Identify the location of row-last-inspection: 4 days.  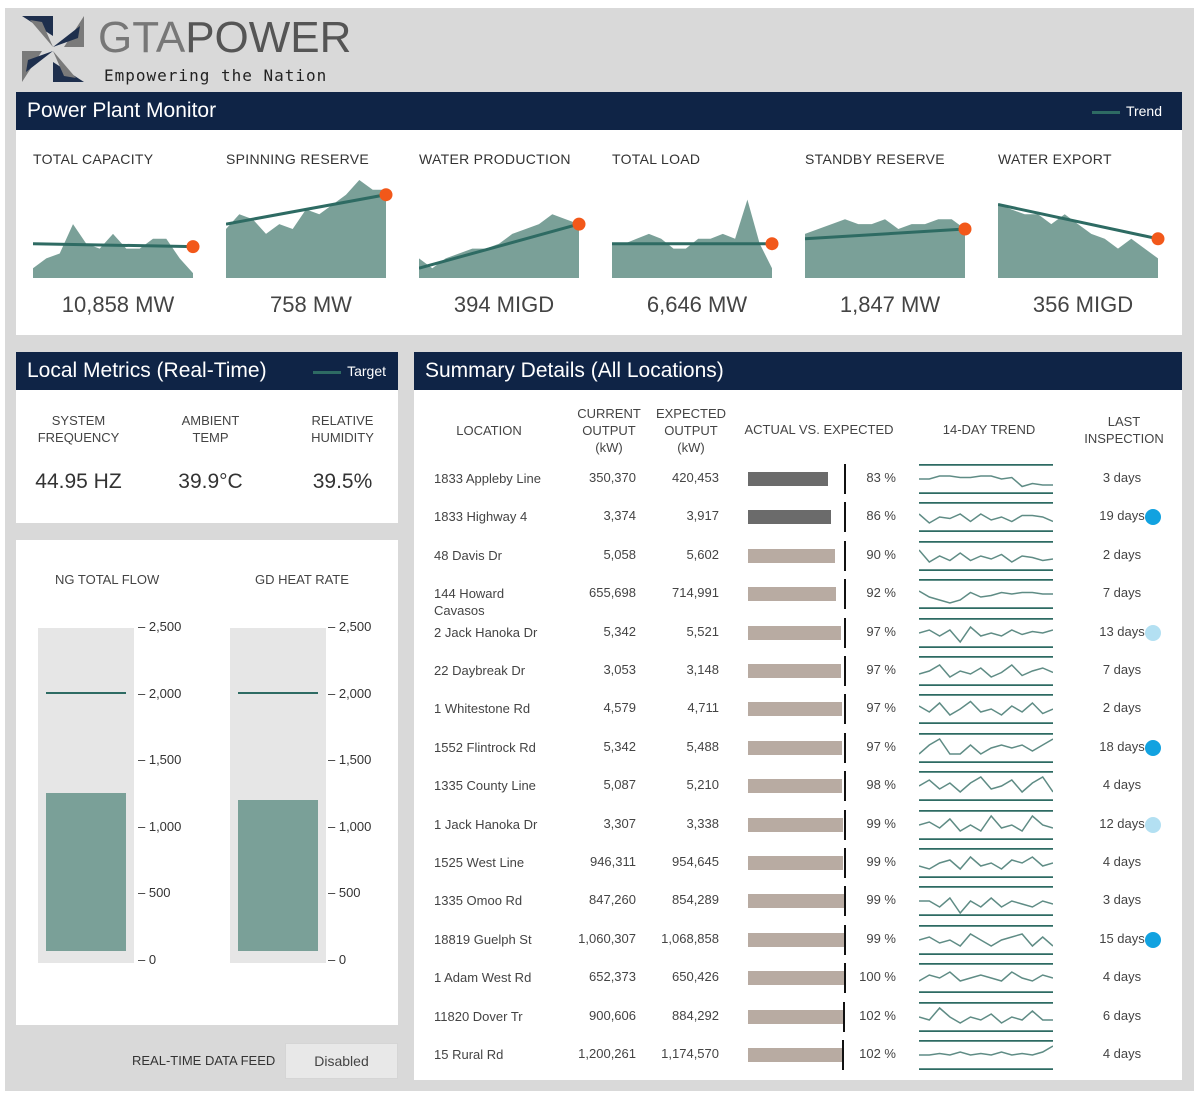
(1122, 785).